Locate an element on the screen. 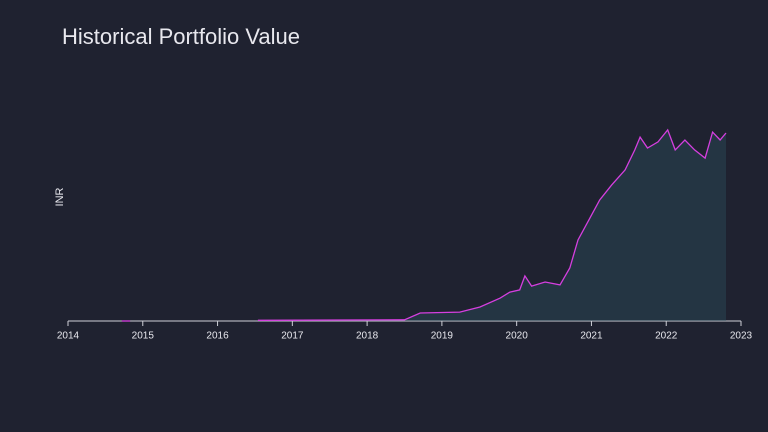 The height and width of the screenshot is (432, 768). chart-title: Historical Portfolio Value is located at coordinates (181, 36).